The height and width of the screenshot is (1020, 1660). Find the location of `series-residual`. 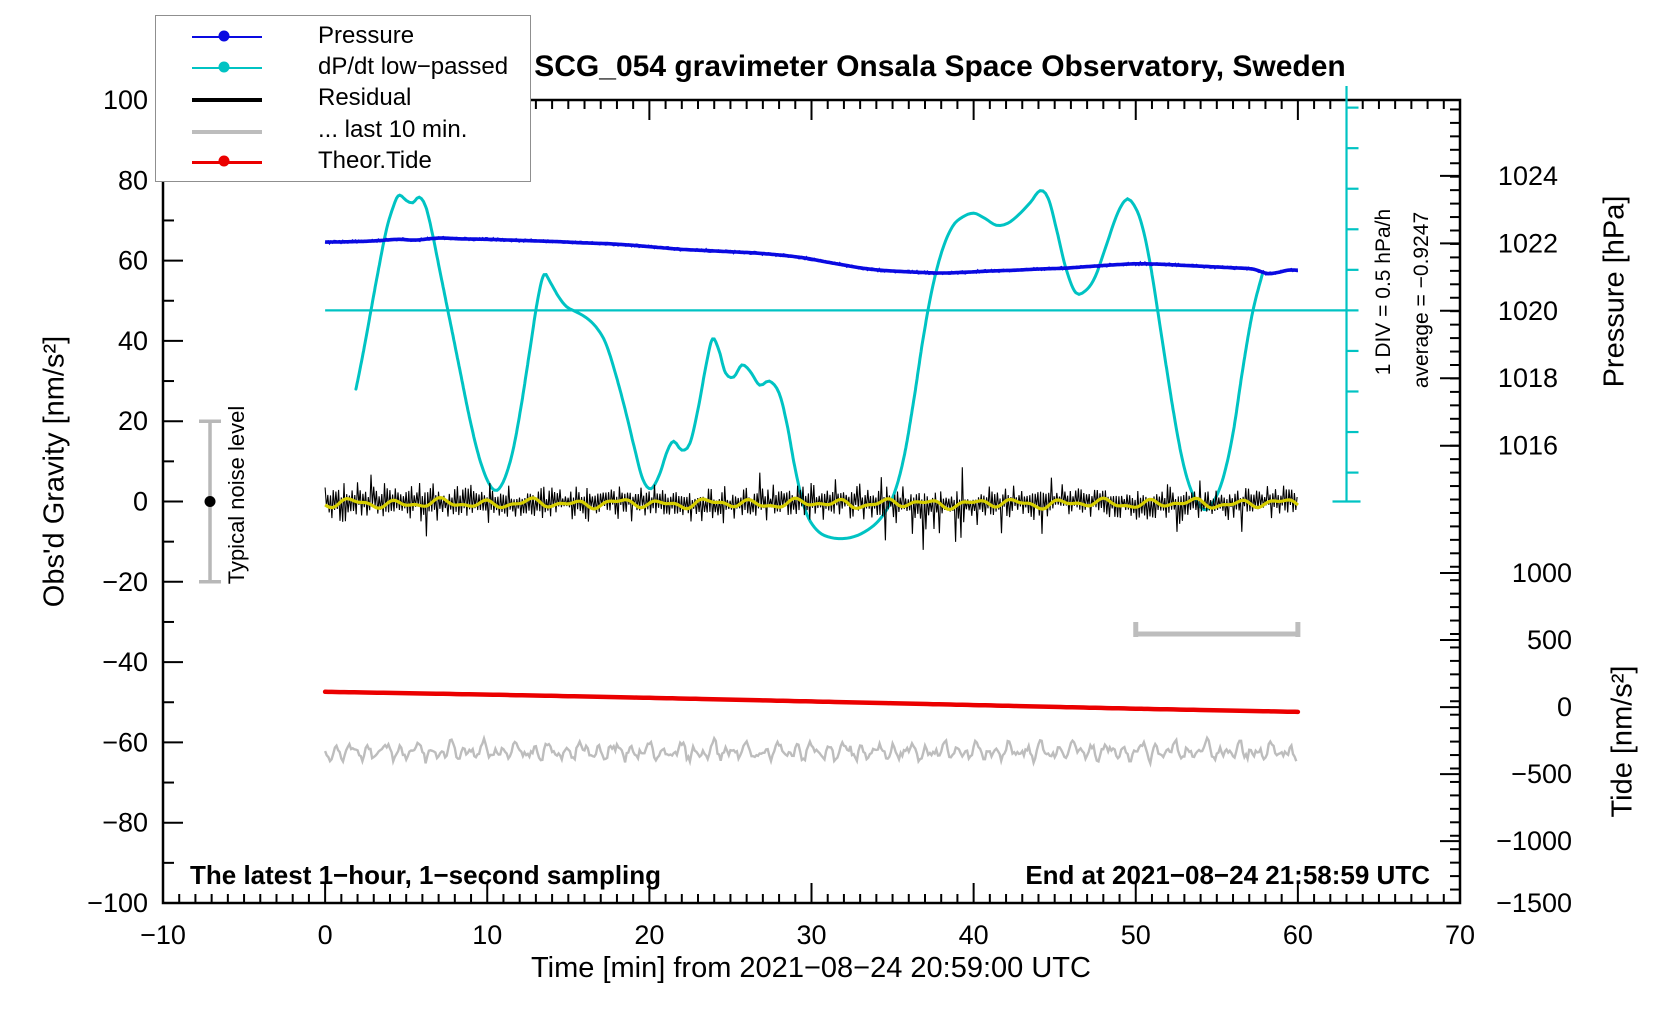

series-residual is located at coordinates (811, 508).